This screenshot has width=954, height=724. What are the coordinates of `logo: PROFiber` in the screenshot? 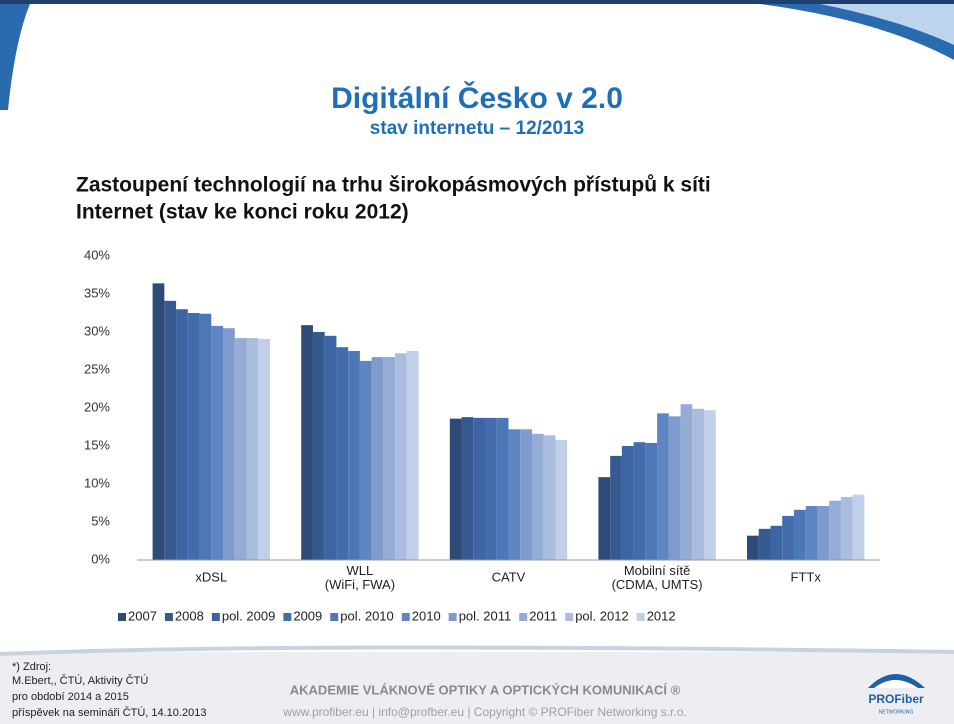 It's located at (896, 699).